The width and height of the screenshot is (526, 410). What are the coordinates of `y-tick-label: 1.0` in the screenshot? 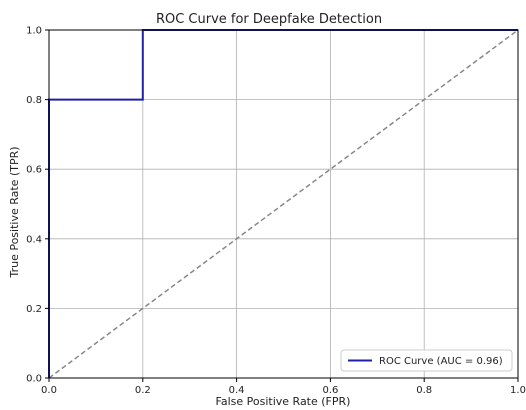 It's located at (34, 31).